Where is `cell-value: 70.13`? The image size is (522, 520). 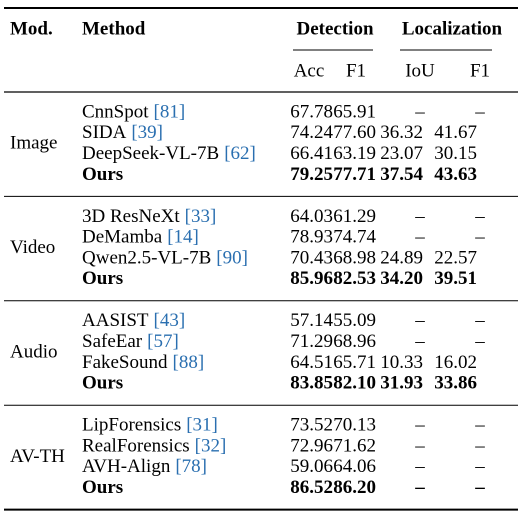
cell-value: 70.13 is located at coordinates (354, 425).